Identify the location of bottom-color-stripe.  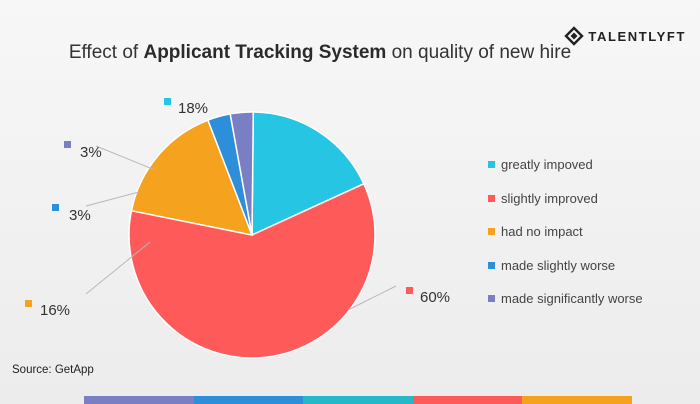
(358, 400).